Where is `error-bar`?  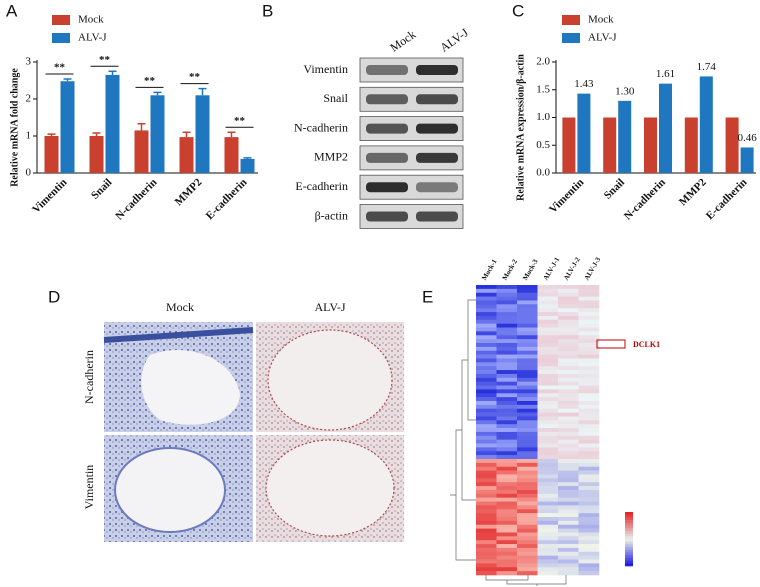 error-bar is located at coordinates (202, 91).